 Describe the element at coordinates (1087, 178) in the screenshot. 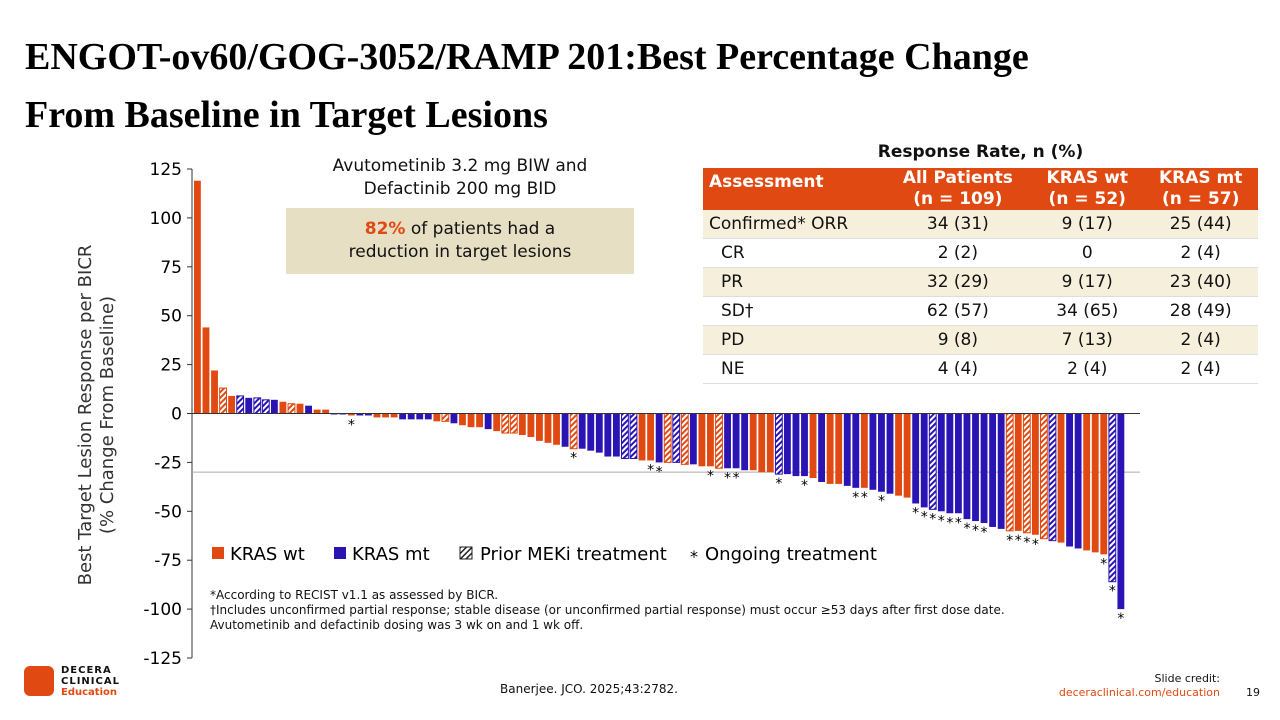

I see `header-text: KRAS wt` at that location.